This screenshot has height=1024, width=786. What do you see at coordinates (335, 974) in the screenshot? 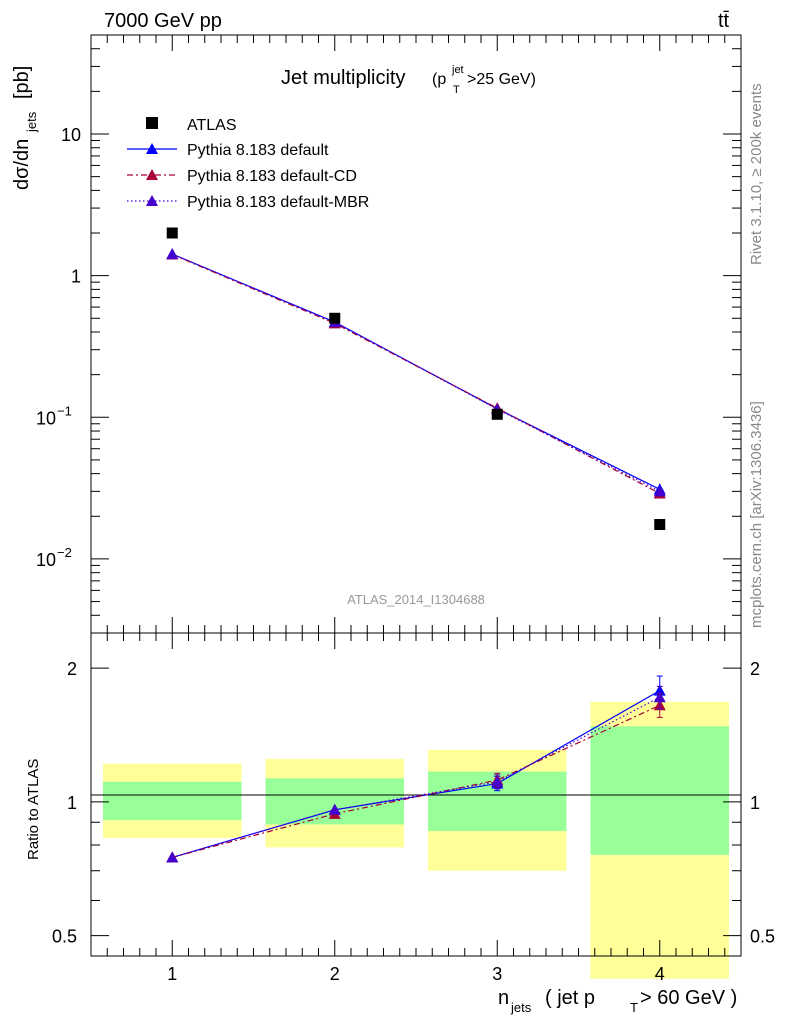
I see `x-tick-label: 2` at bounding box center [335, 974].